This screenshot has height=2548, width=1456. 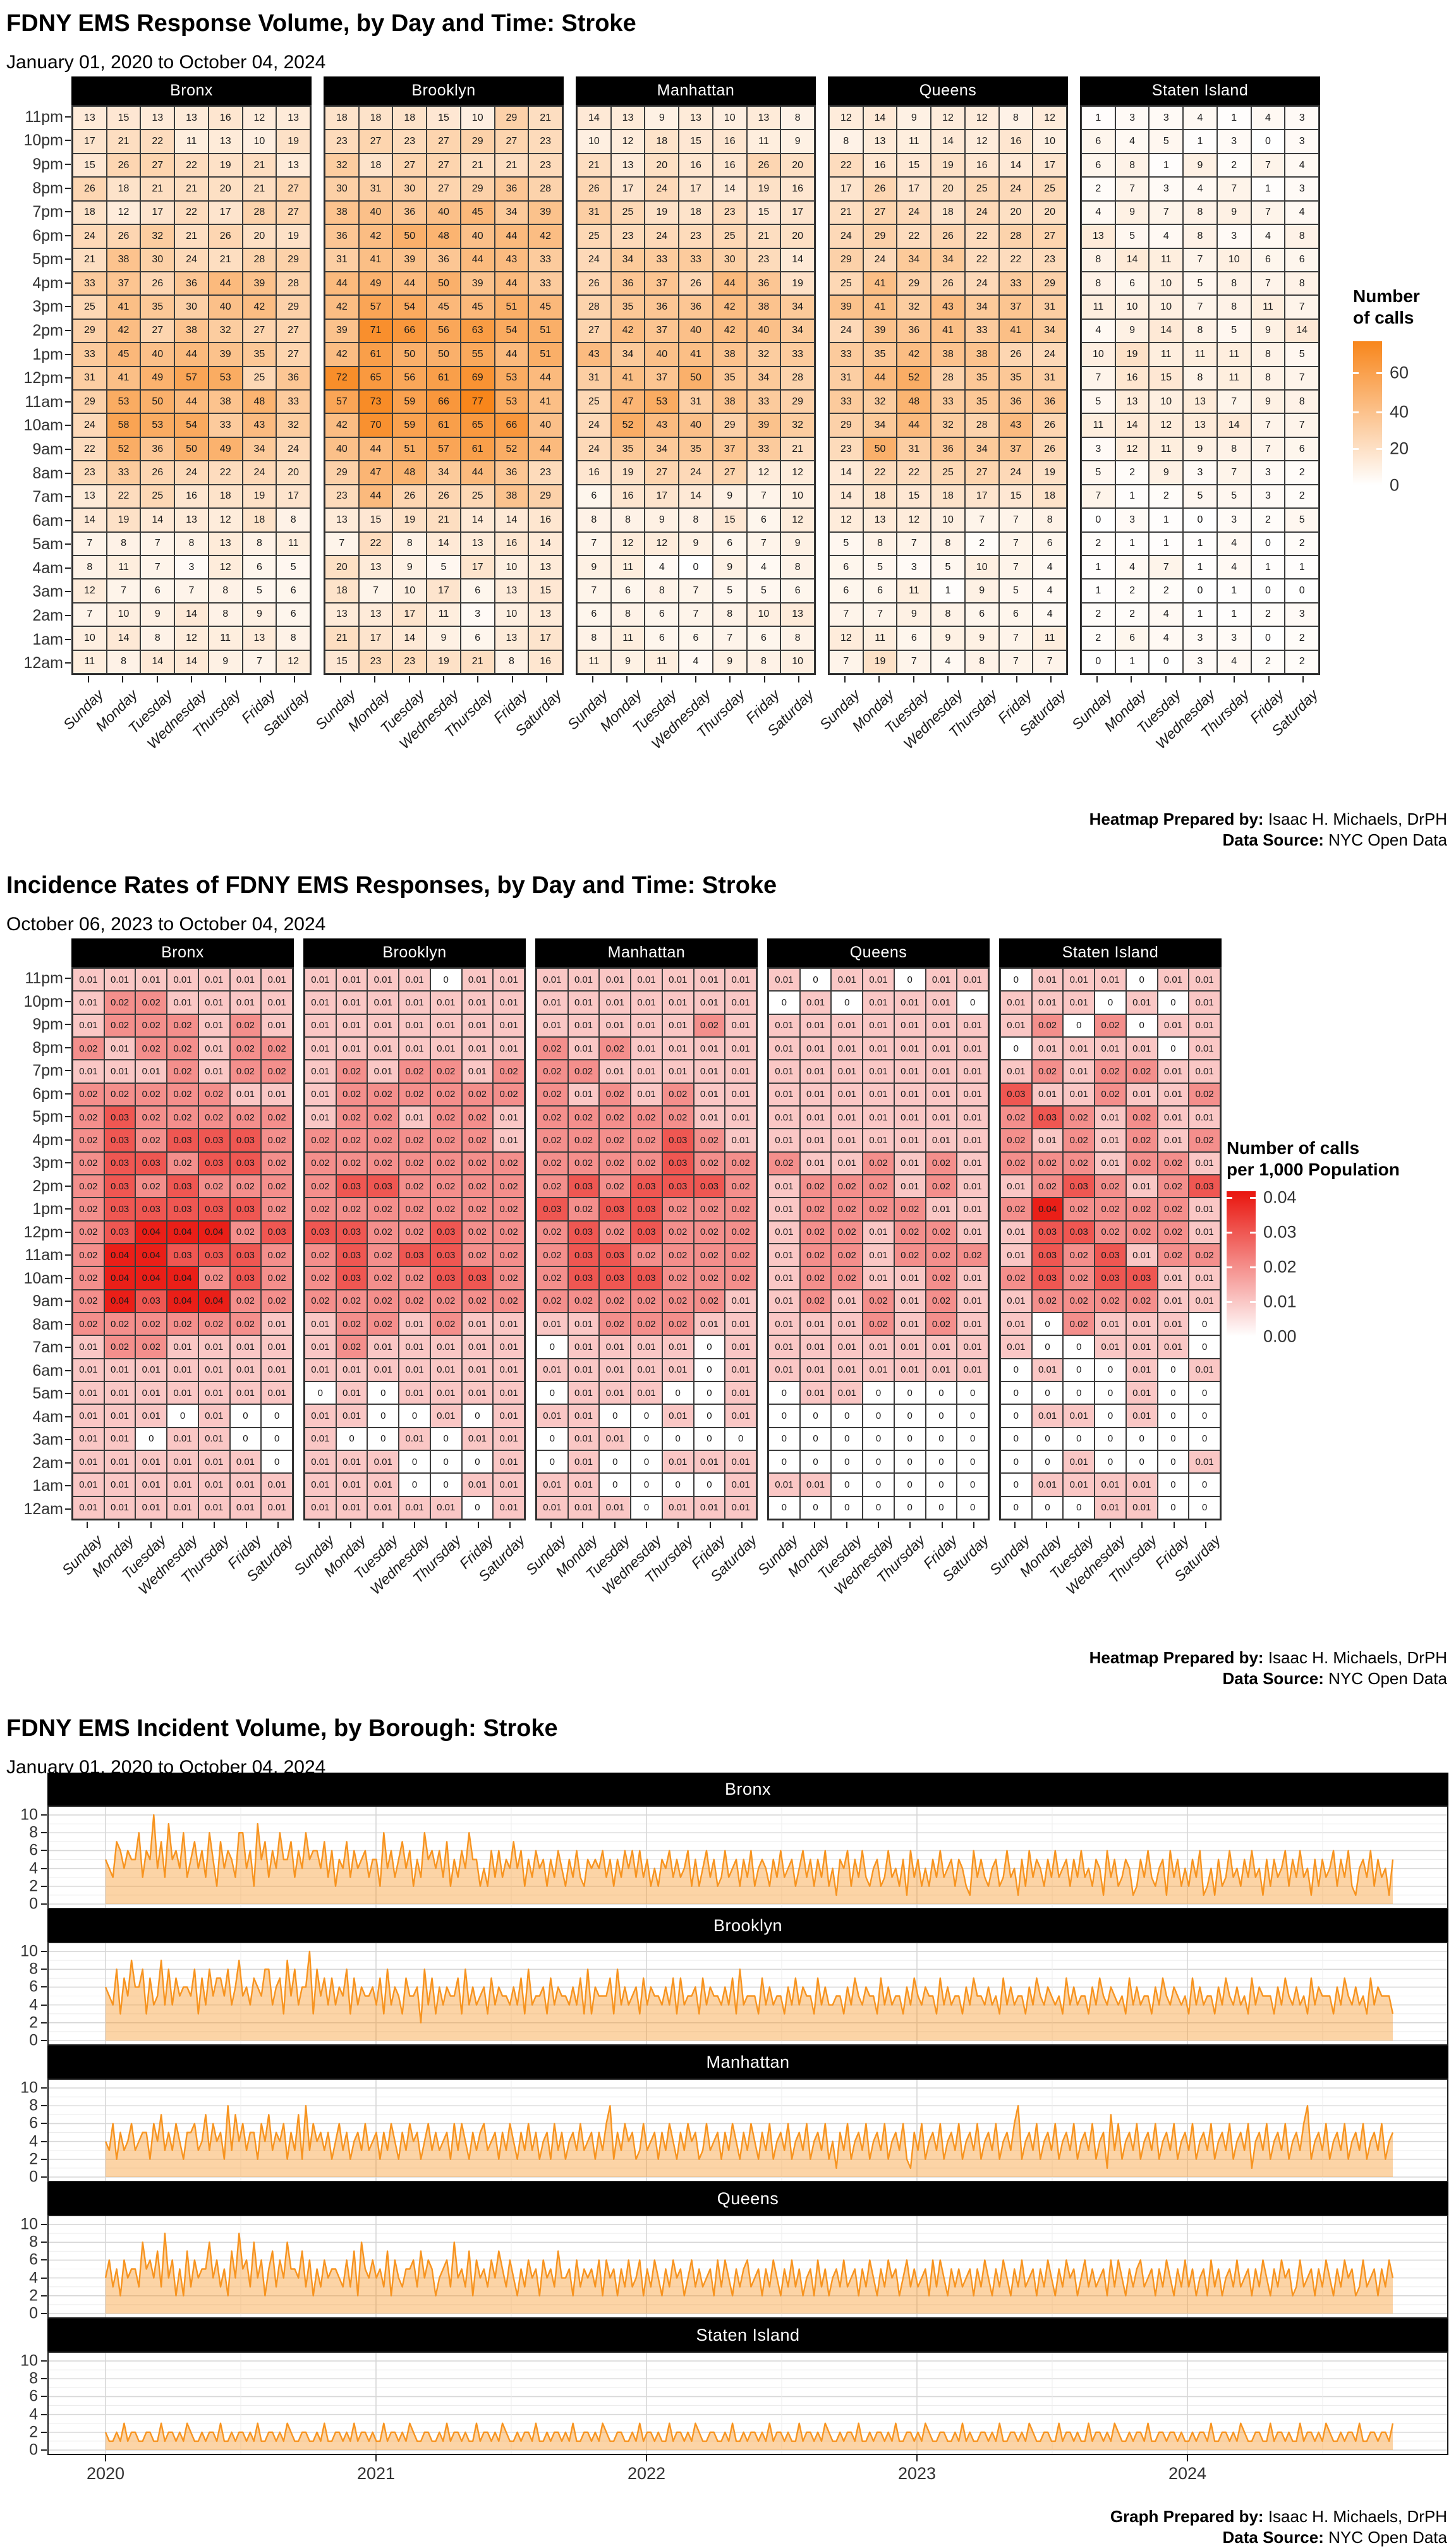 What do you see at coordinates (119, 1525) in the screenshot?
I see `column-tick` at bounding box center [119, 1525].